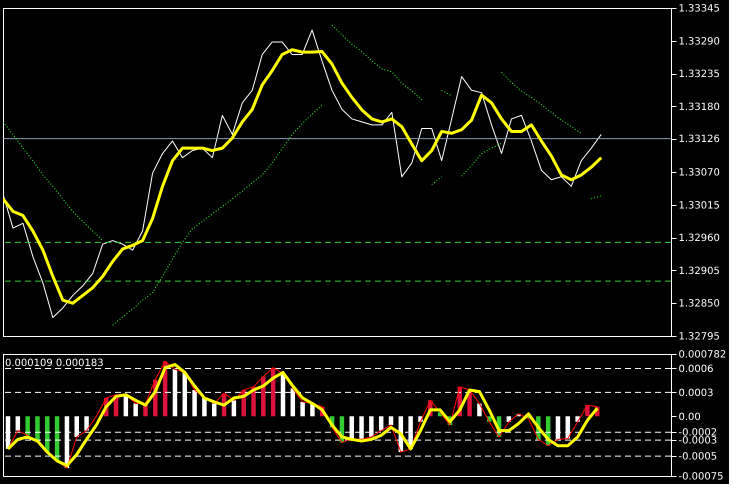  I want to click on y-tick-label: 0.0003, so click(696, 393).